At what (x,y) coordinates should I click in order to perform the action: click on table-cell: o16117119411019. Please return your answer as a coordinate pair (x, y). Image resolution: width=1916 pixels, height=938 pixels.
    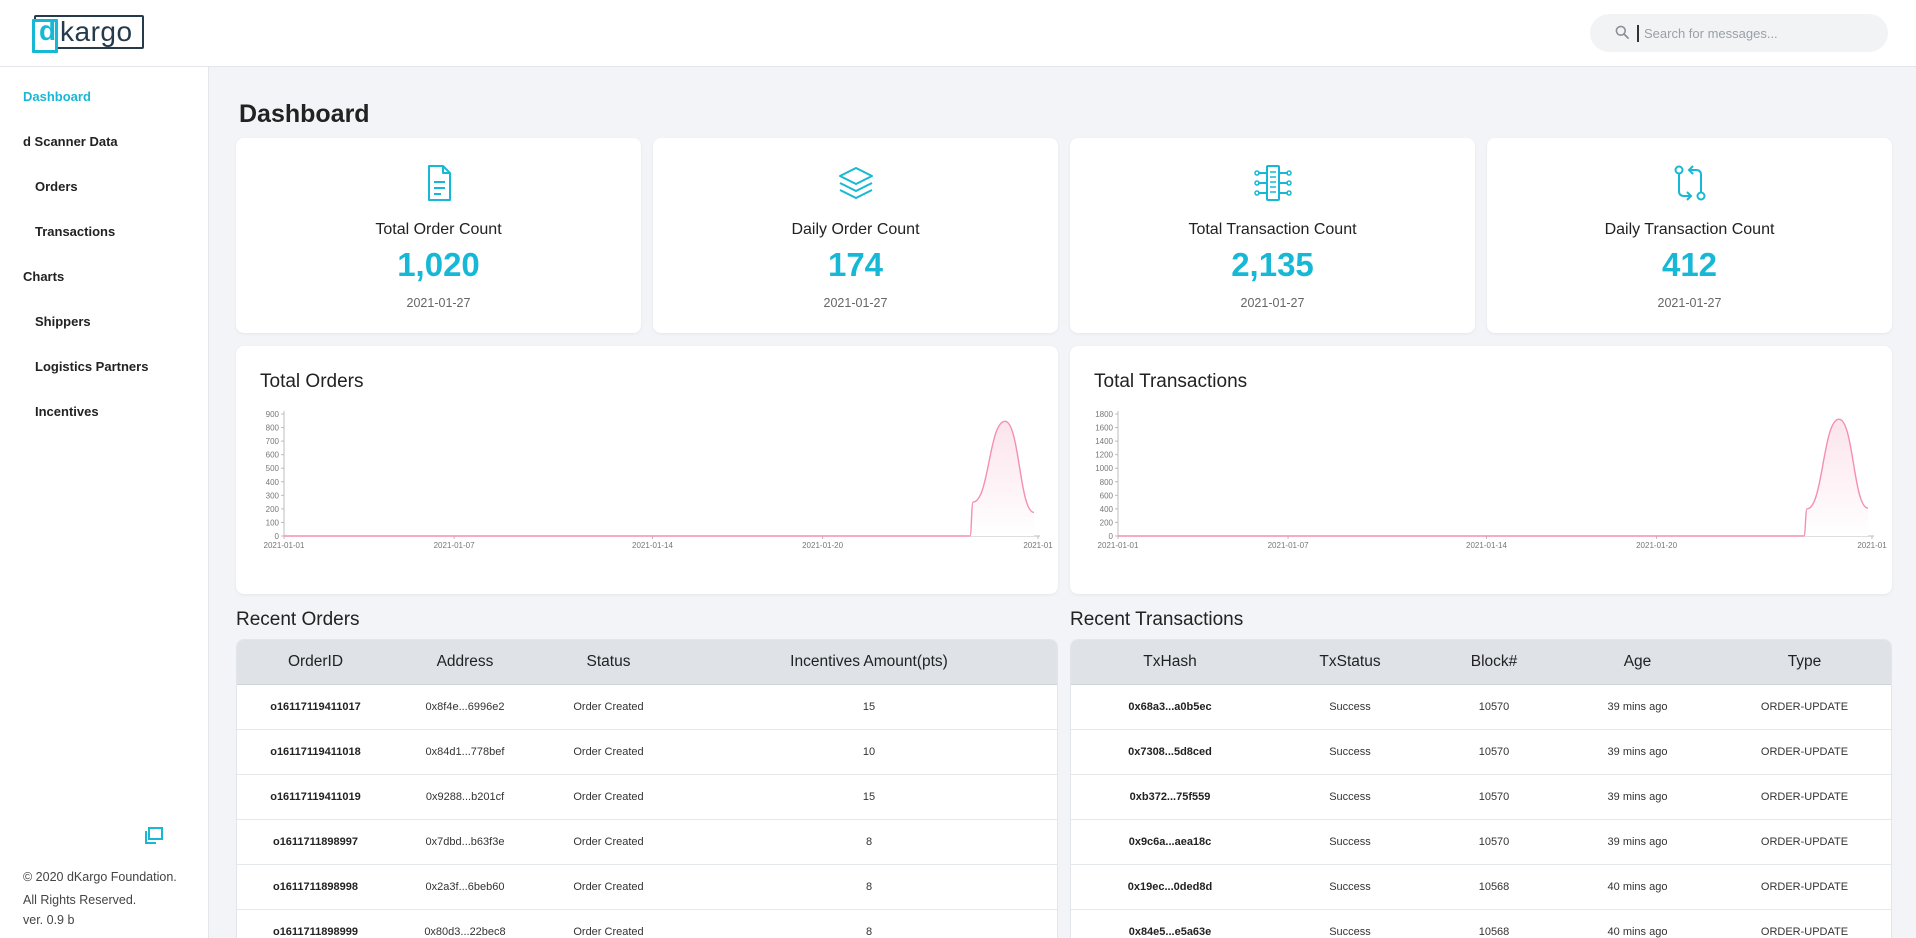
    Looking at the image, I should click on (315, 797).